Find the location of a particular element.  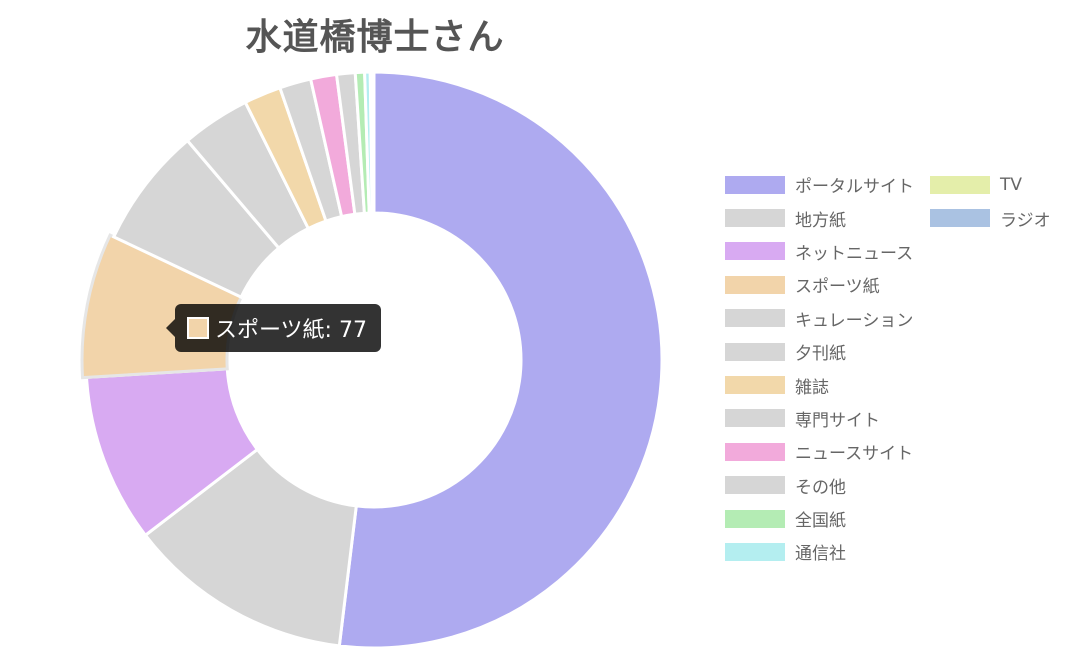

legend-label: ラジオ is located at coordinates (1025, 220).